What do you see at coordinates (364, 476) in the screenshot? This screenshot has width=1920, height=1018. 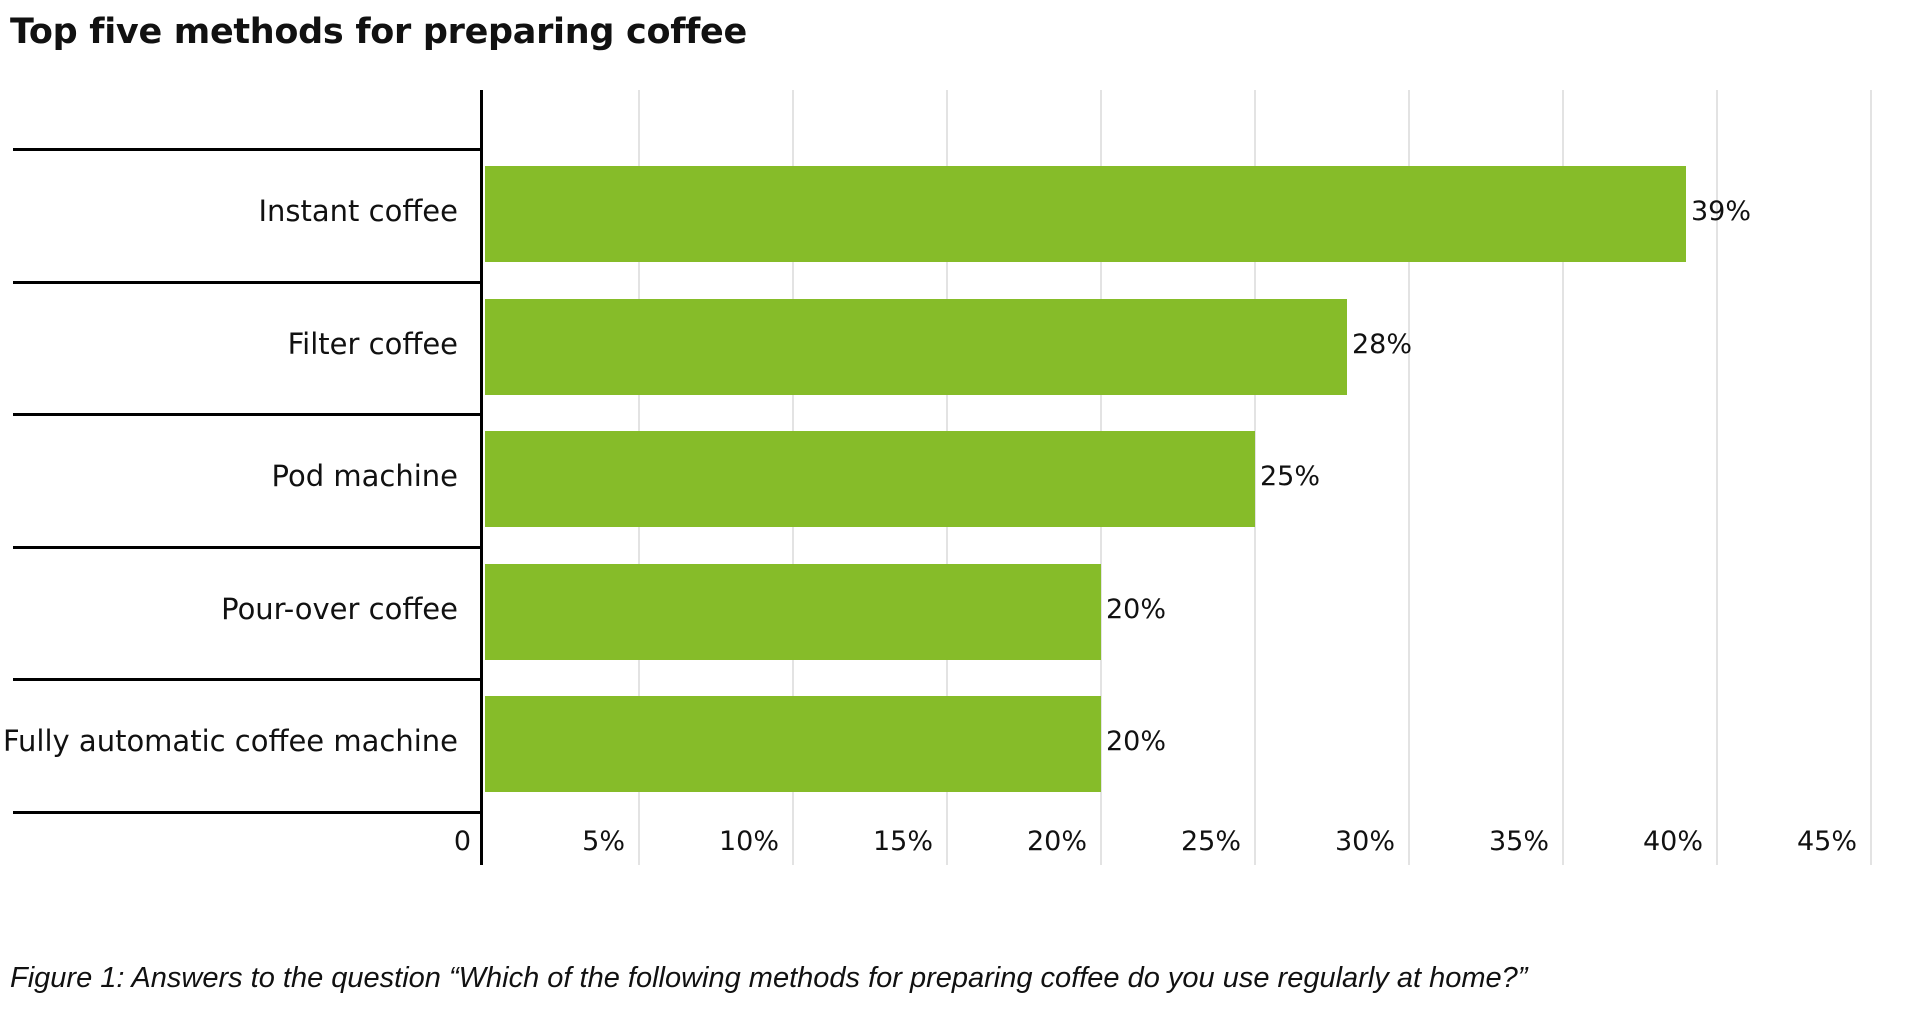 I see `category-label: Pod machine` at bounding box center [364, 476].